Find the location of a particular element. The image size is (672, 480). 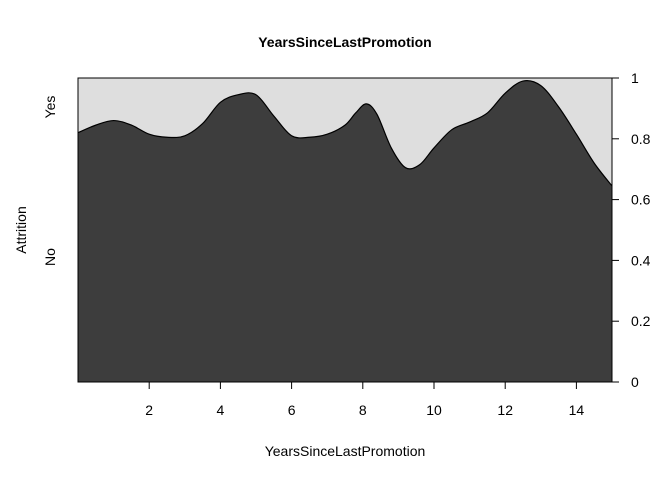

x-tick-label: 2 is located at coordinates (149, 410).